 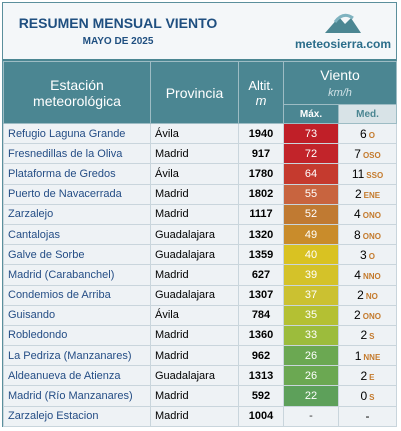 I want to click on row: Galve de Sorbe Guadalajara 1359 40 3 O, so click(x=200, y=255).